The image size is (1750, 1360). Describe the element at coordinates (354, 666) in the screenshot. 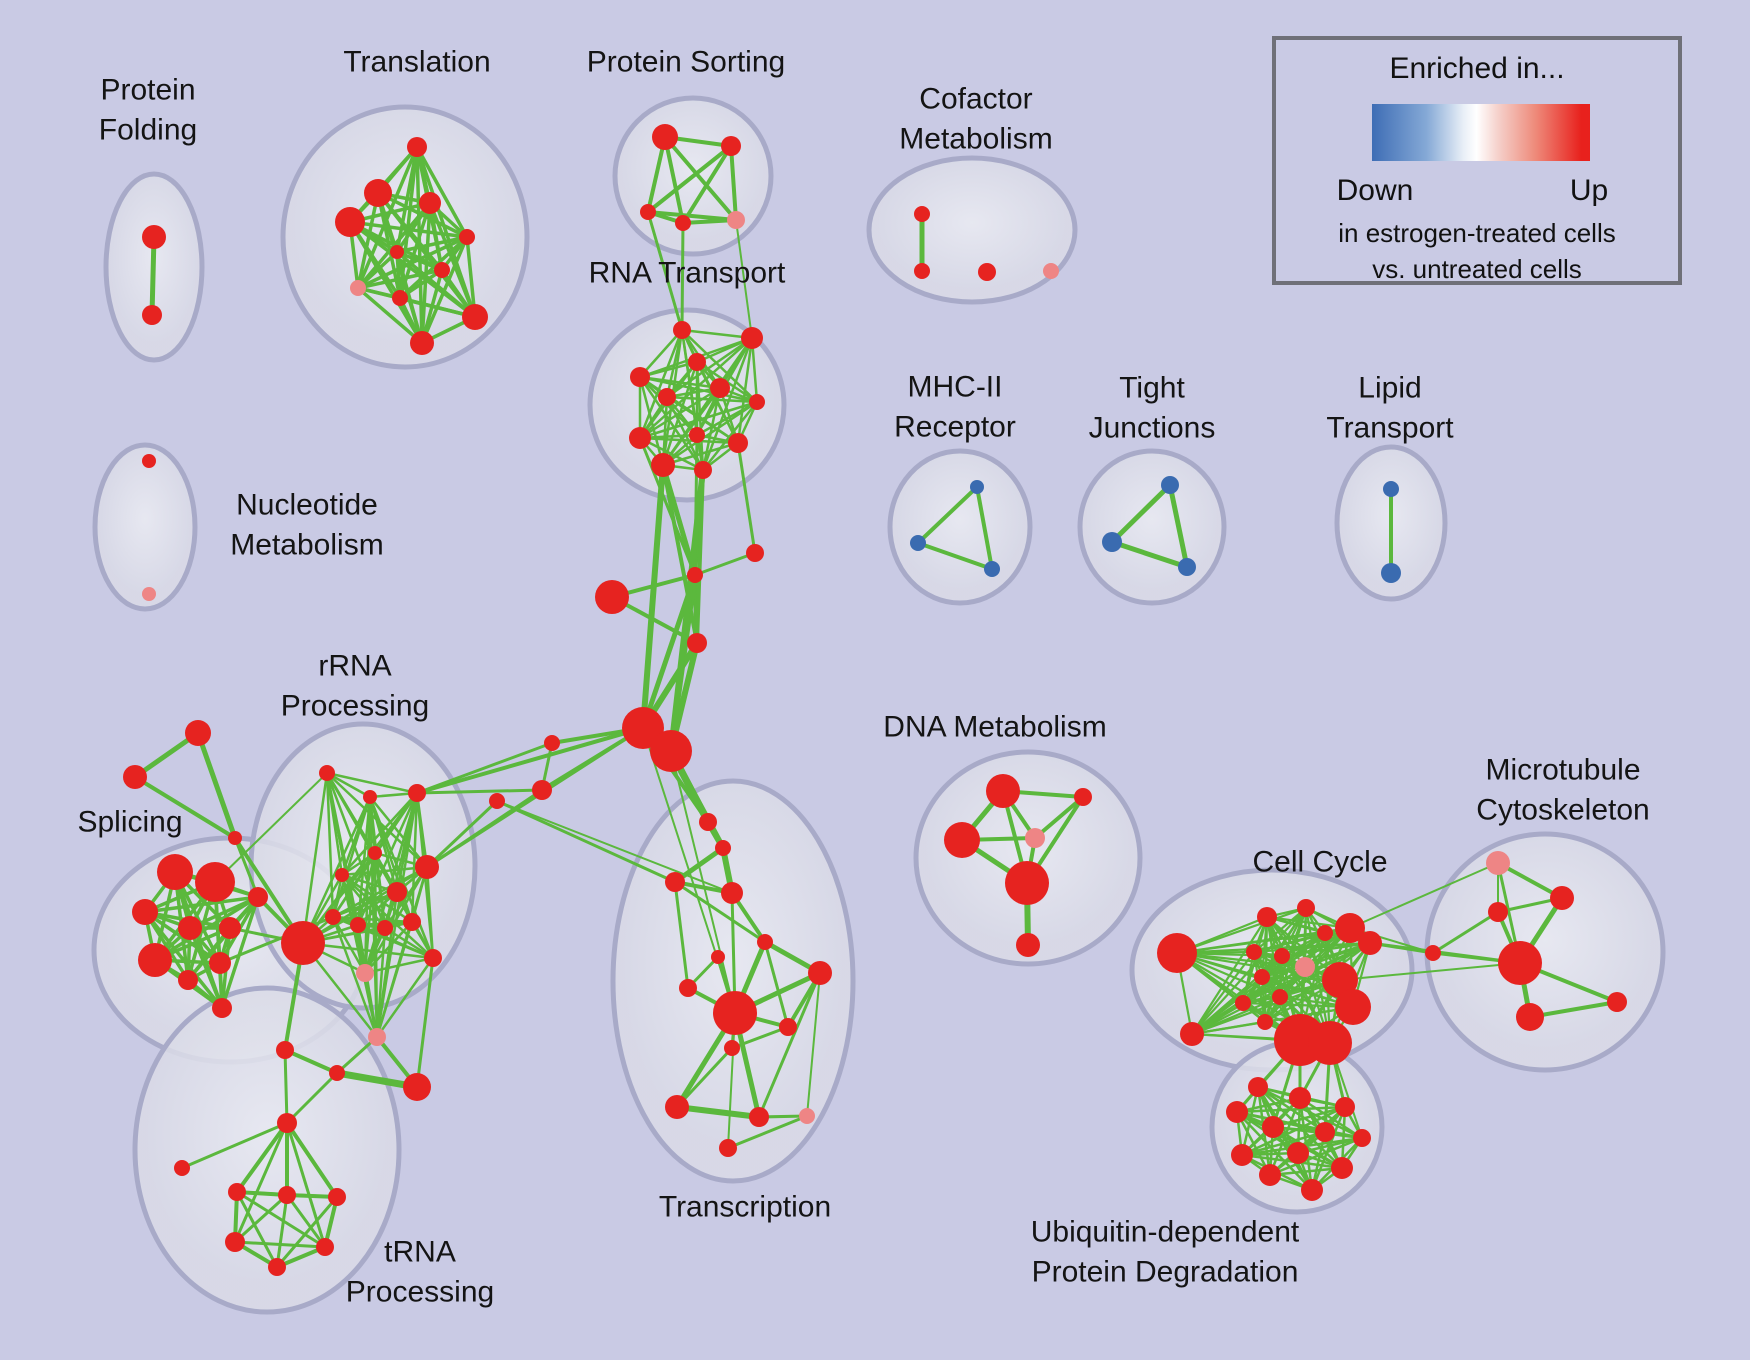

I see `cluster-label-rrna-processing: rRNA` at that location.